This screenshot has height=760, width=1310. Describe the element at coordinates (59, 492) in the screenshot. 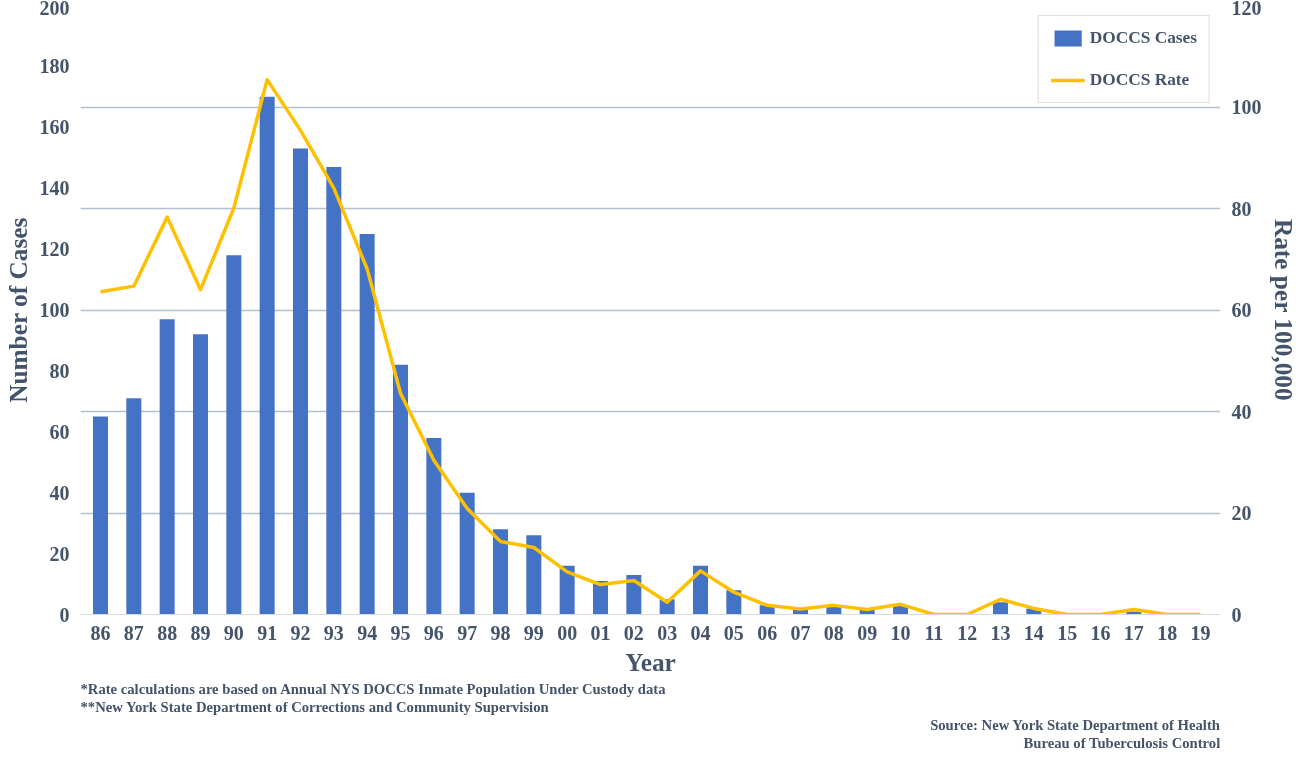

I see `y-tick-label: 40` at that location.